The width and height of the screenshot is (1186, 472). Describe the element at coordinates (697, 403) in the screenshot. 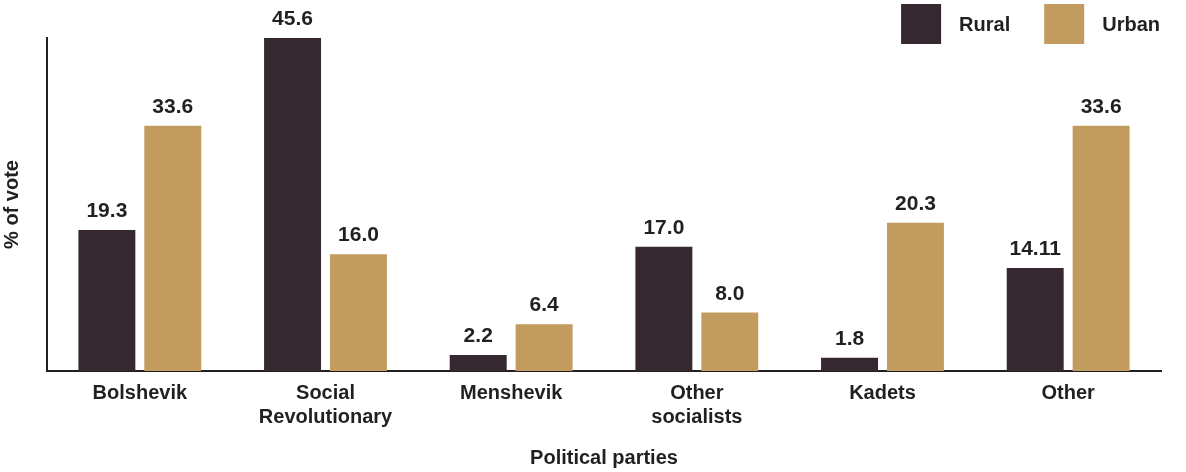

I see `x-tick-label: Other socialists` at that location.